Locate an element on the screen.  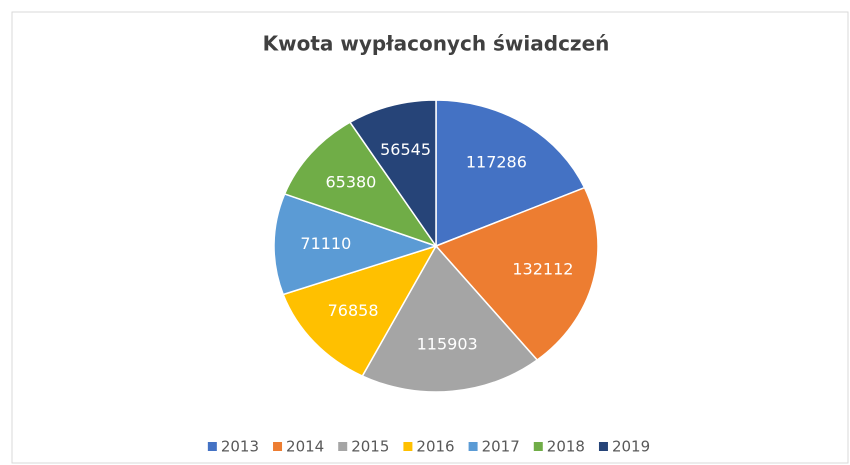
legend-item: 2013 is located at coordinates (233, 447).